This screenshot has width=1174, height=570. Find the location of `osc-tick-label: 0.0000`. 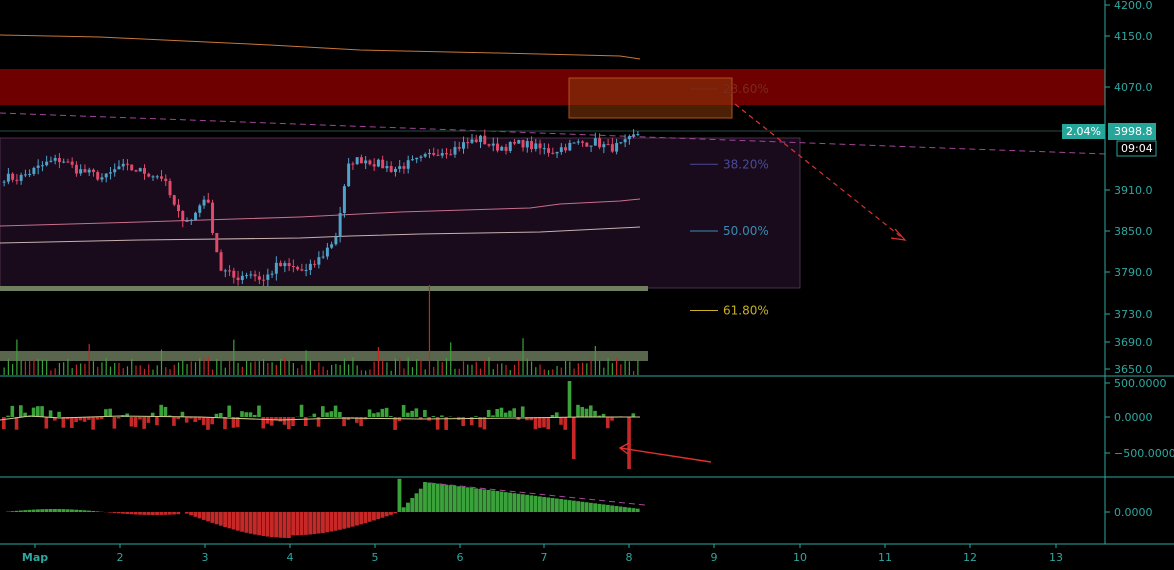

osc-tick-label: 0.0000 is located at coordinates (1133, 512).